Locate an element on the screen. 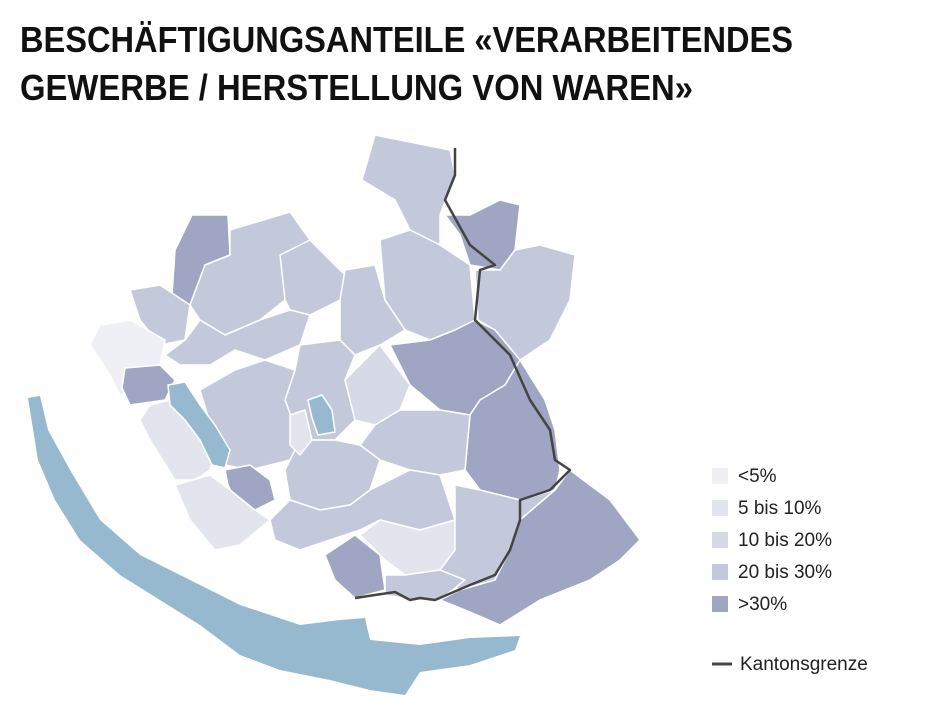  legend-label: 10 bis 20% is located at coordinates (785, 540).